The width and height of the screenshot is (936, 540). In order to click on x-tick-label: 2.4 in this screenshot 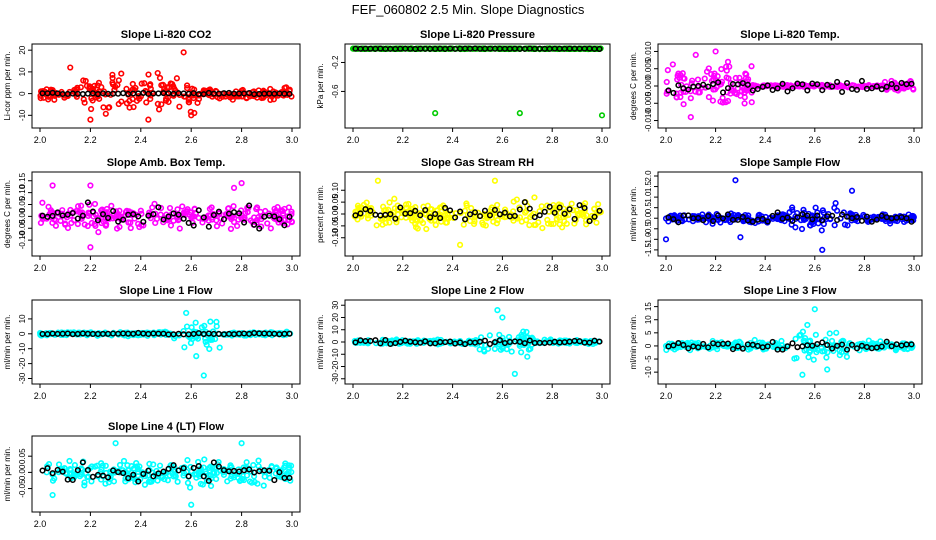, I will do `click(765, 396)`.